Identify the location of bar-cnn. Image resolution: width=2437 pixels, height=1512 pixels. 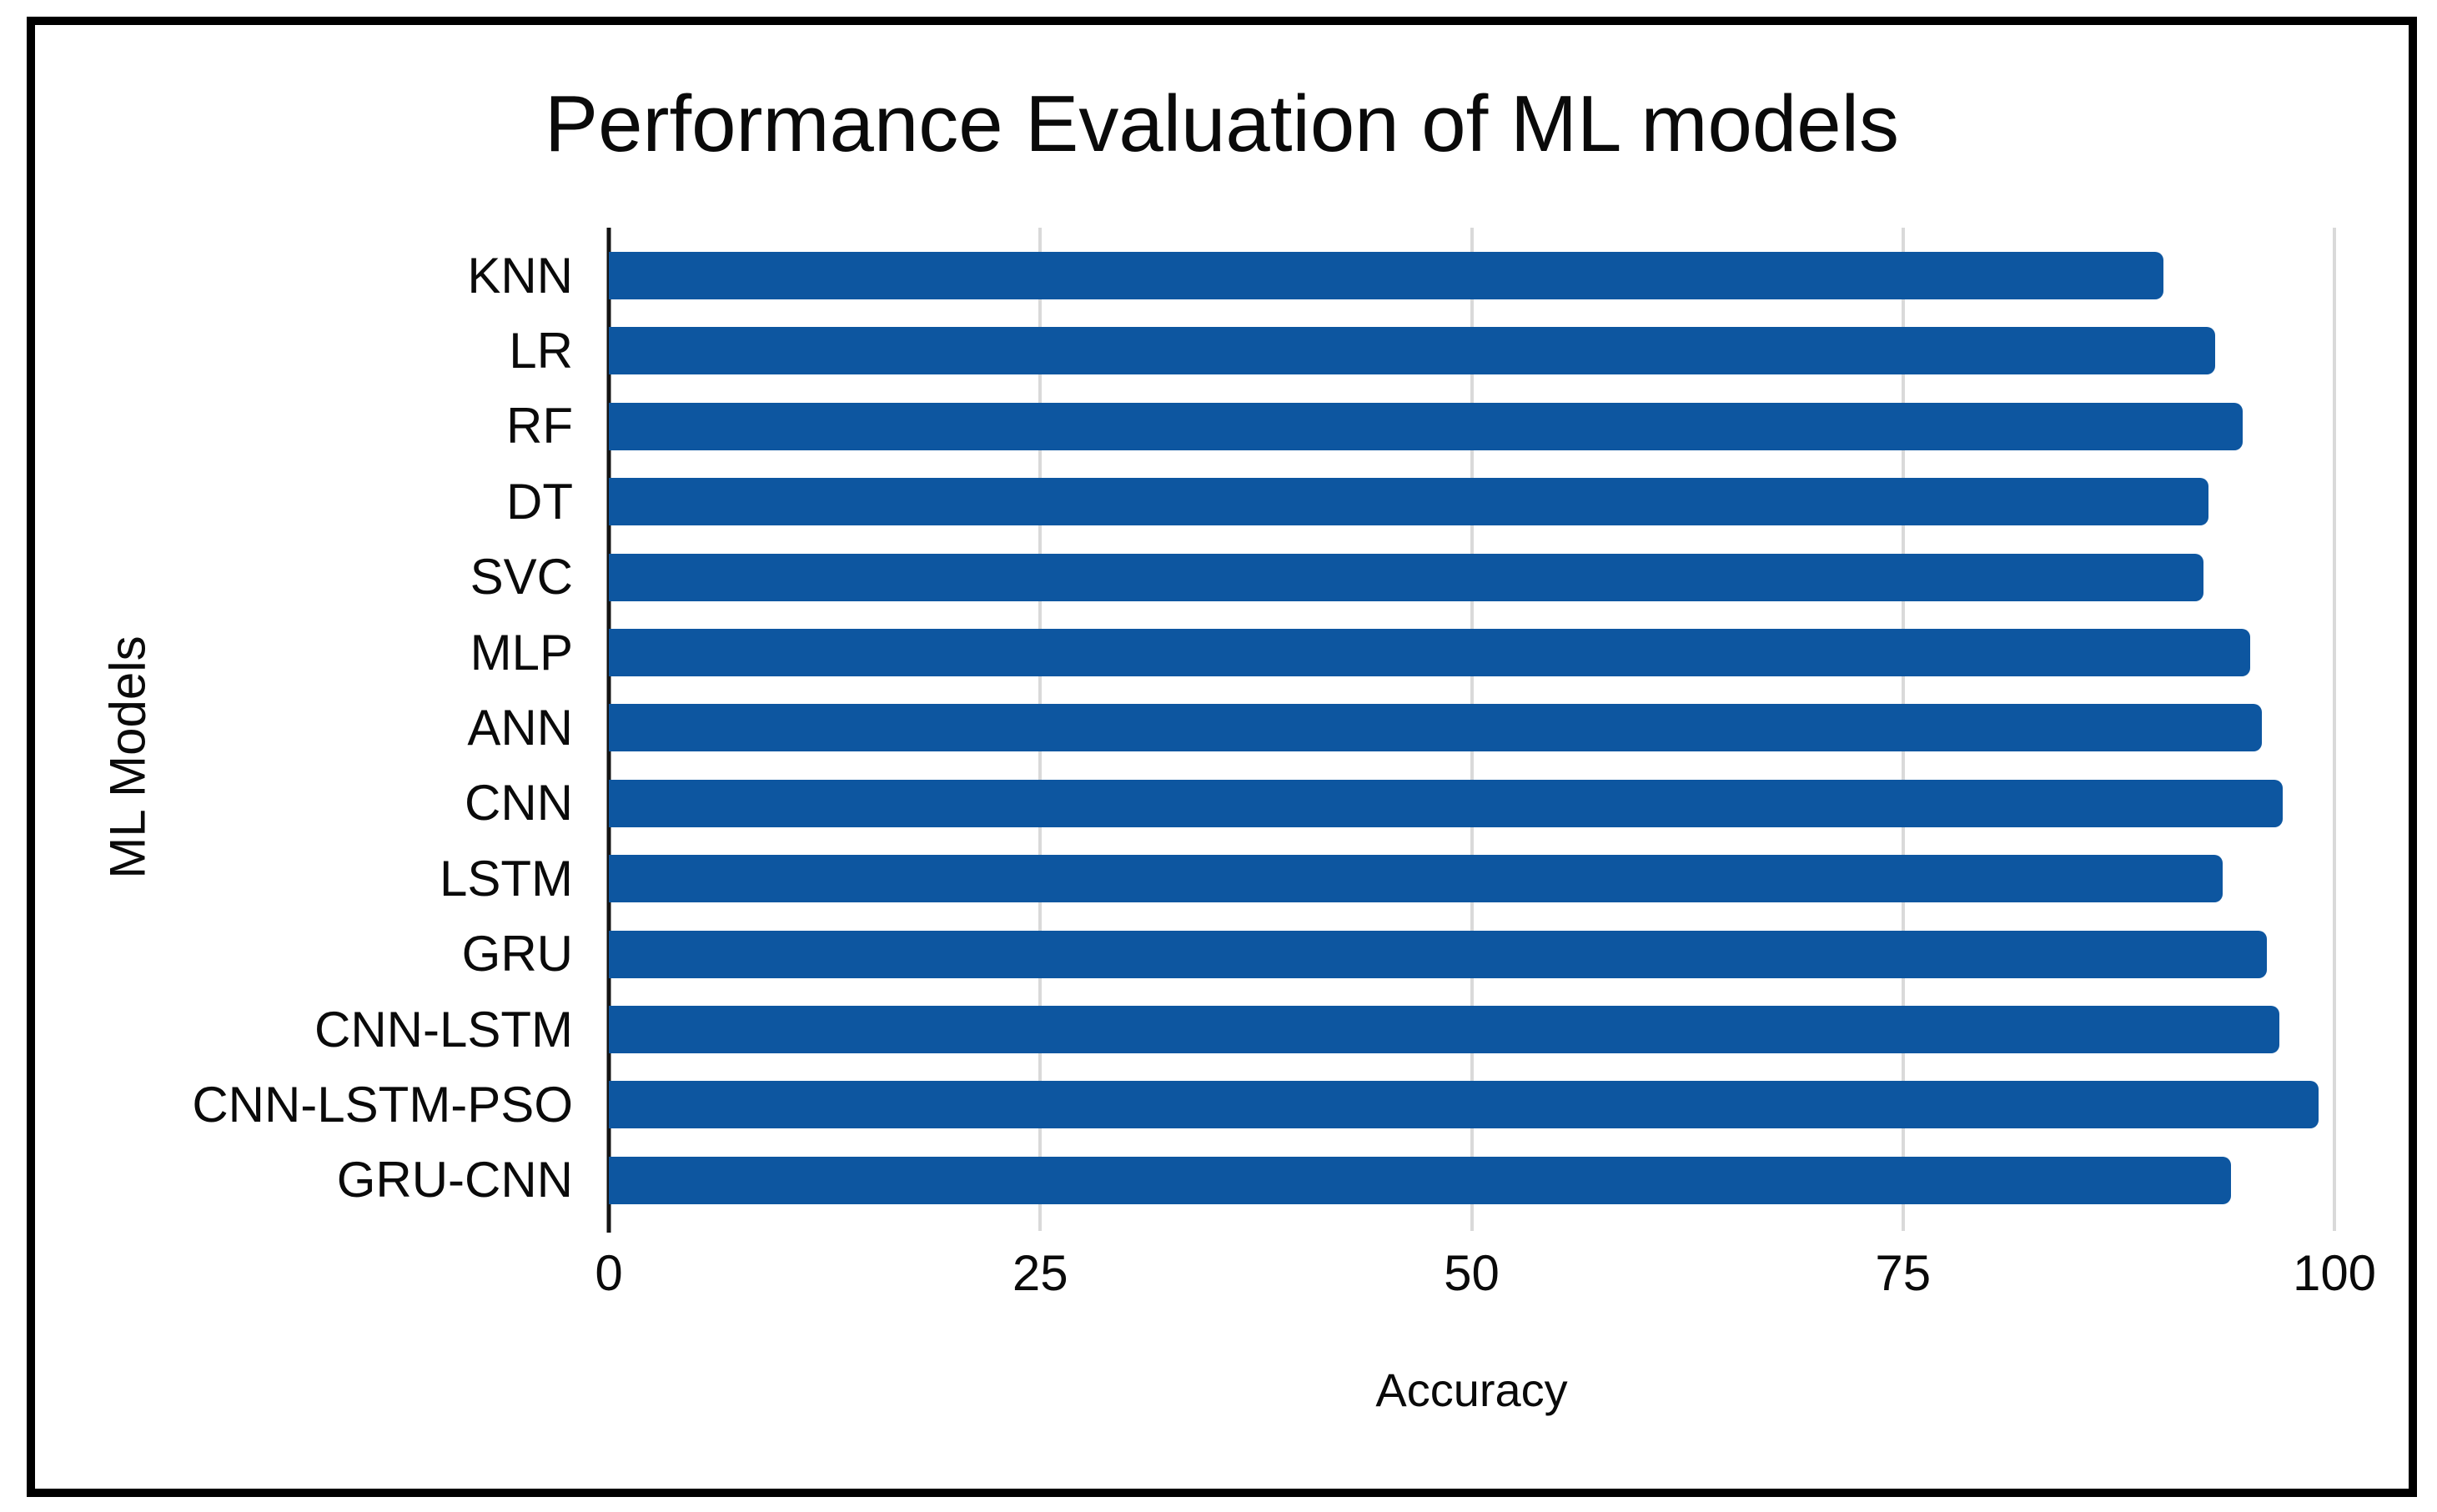
(1446, 803).